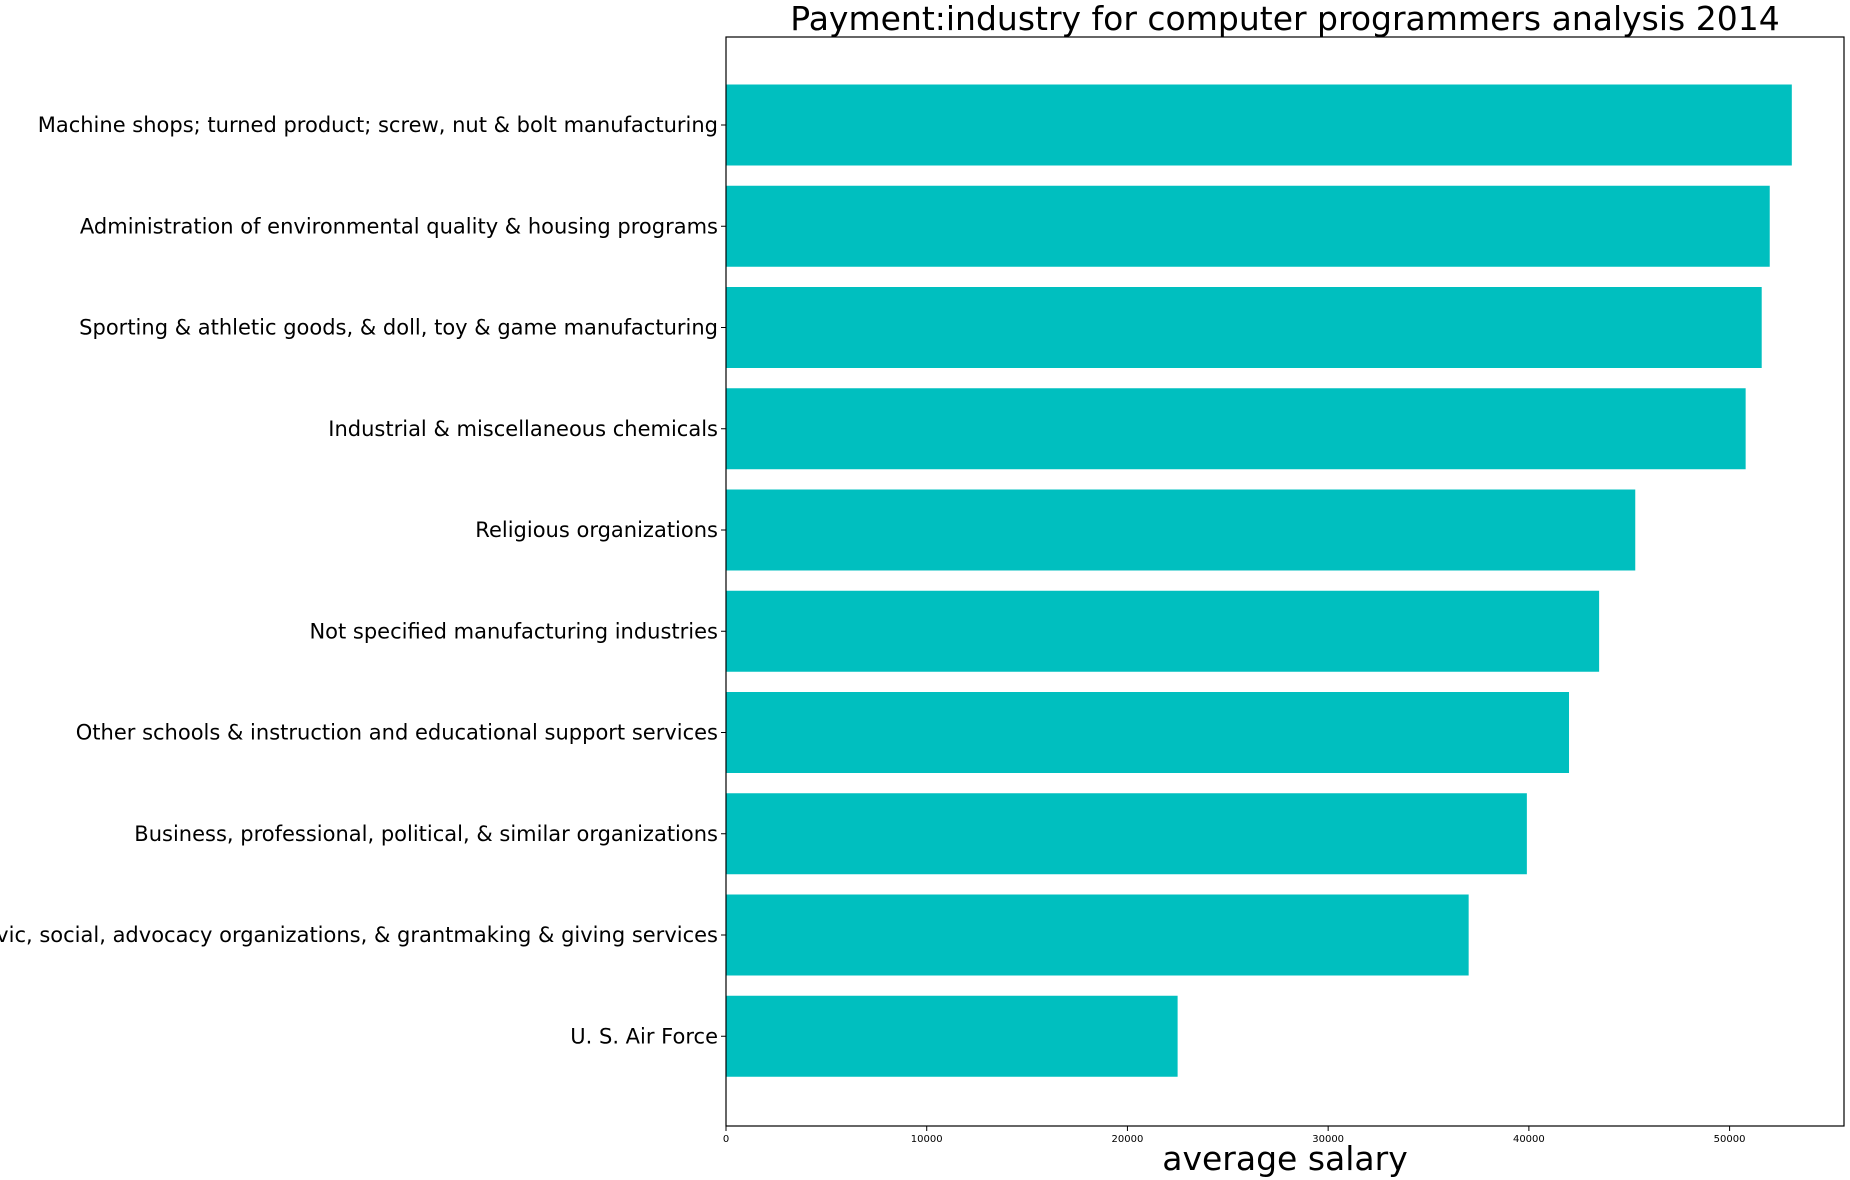  What do you see at coordinates (644, 1036) in the screenshot?
I see `y-tick-label: U. S. Air Force` at bounding box center [644, 1036].